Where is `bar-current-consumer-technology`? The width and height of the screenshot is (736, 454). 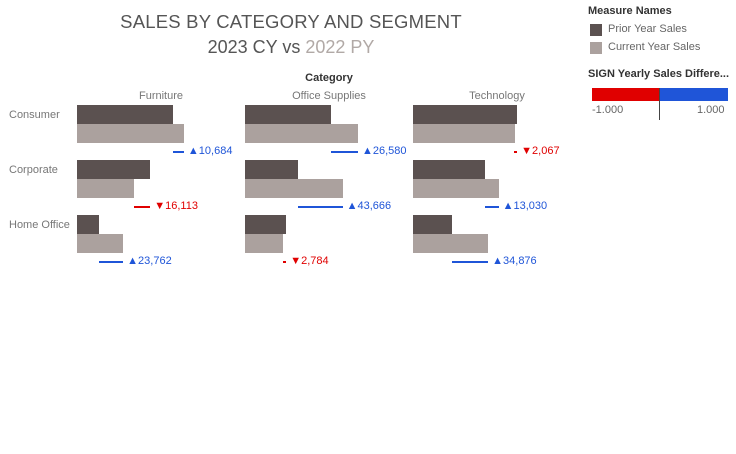 bar-current-consumer-technology is located at coordinates (464, 133).